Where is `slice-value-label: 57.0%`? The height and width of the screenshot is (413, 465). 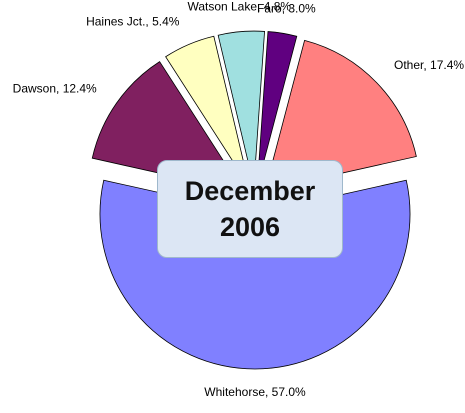 slice-value-label: 57.0% is located at coordinates (289, 392).